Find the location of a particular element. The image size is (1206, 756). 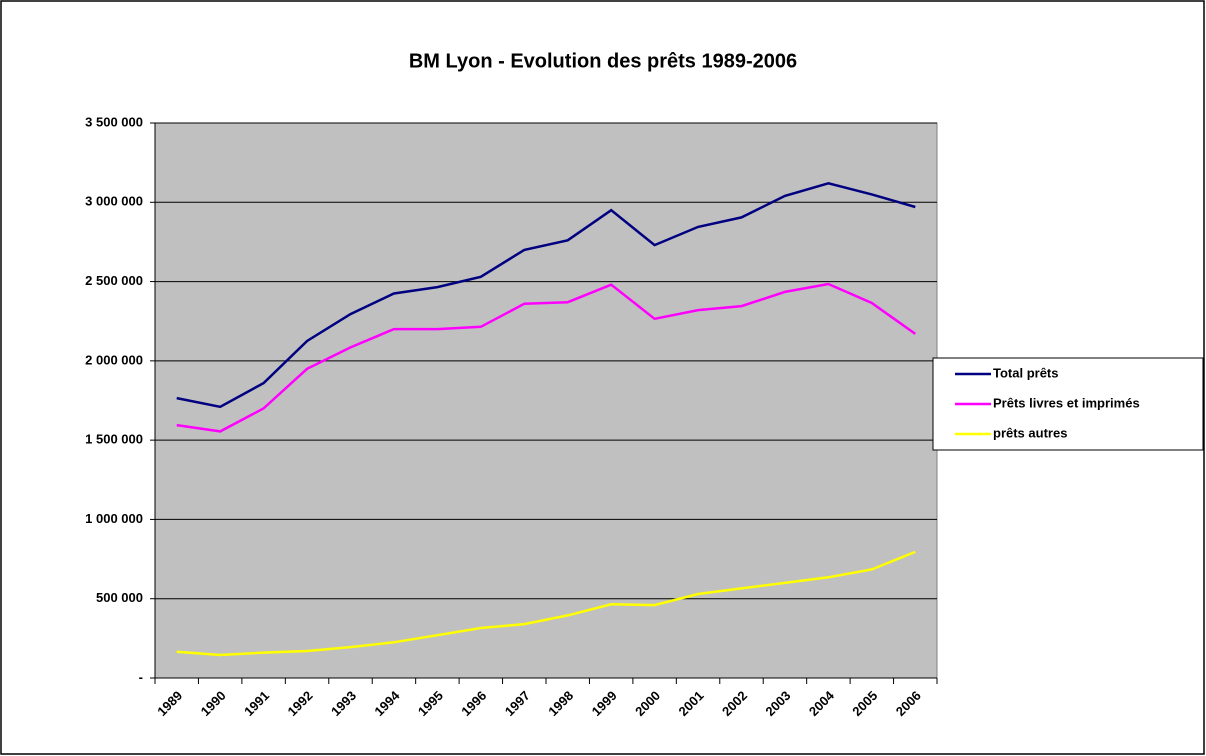

legend-label: prêts autres is located at coordinates (1030, 432).